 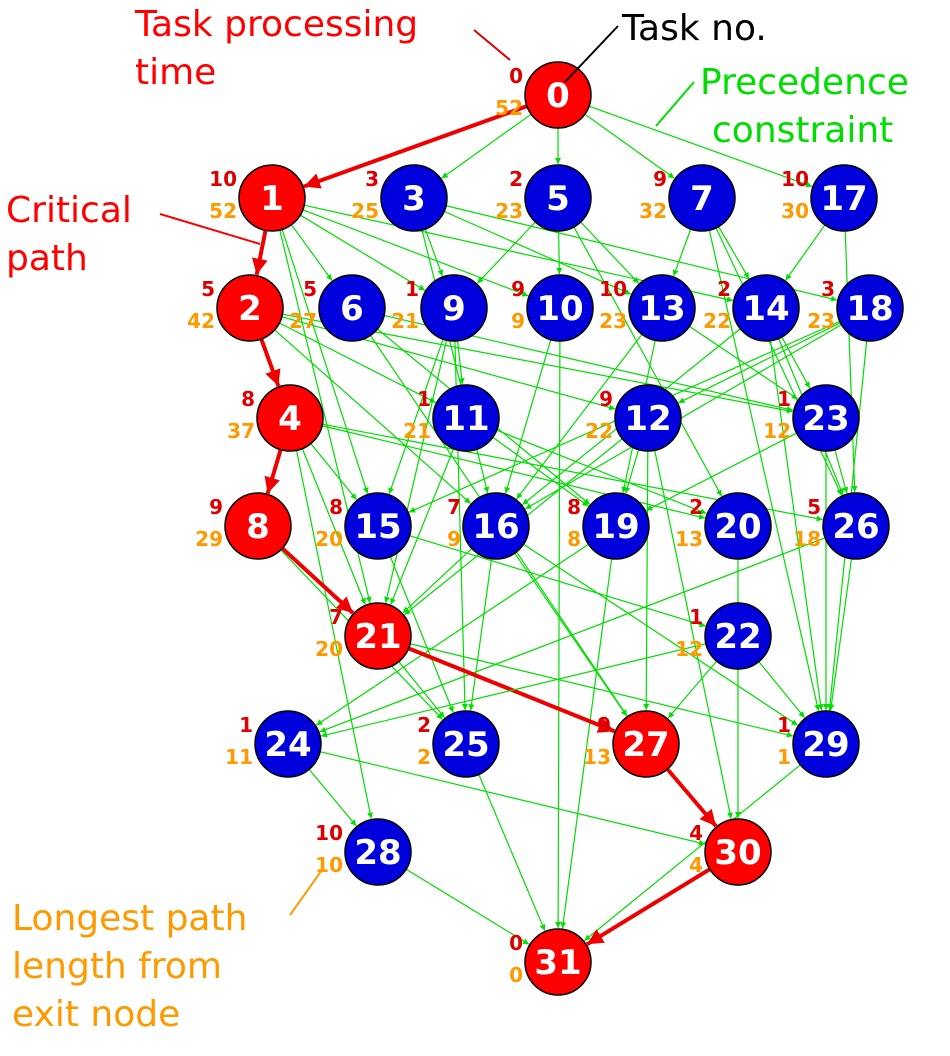 What do you see at coordinates (574, 507) in the screenshot?
I see `processing-time-19: 8` at bounding box center [574, 507].